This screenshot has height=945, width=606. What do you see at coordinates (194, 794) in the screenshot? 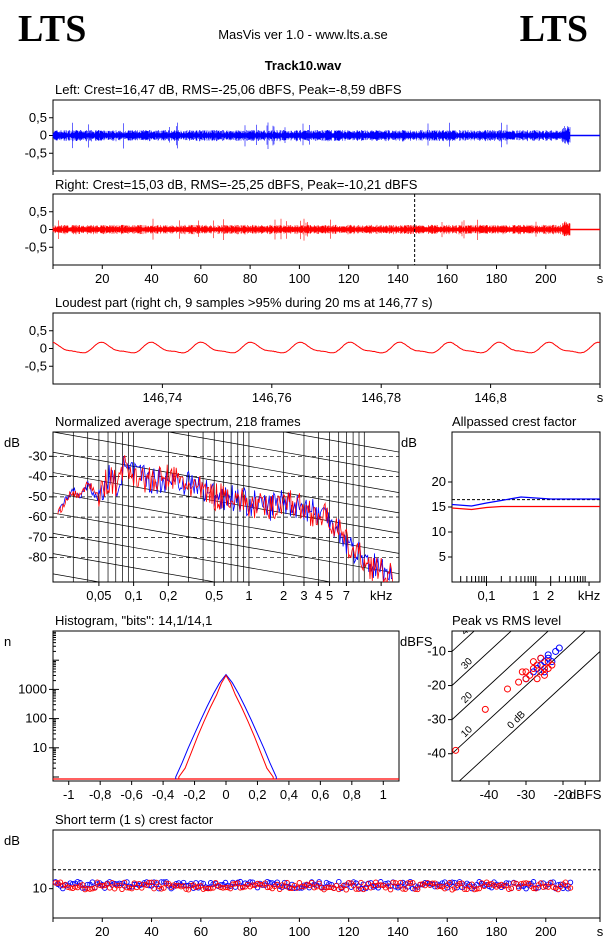
I see `histogram-xtick-label: -0,2` at bounding box center [194, 794].